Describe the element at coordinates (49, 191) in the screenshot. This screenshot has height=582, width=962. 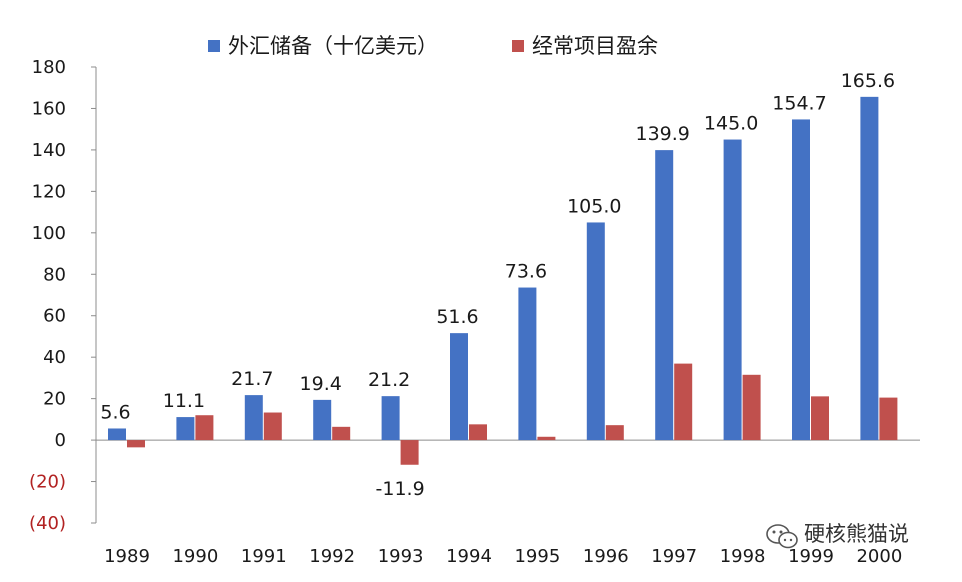
I see `y-tick-label: 120` at that location.